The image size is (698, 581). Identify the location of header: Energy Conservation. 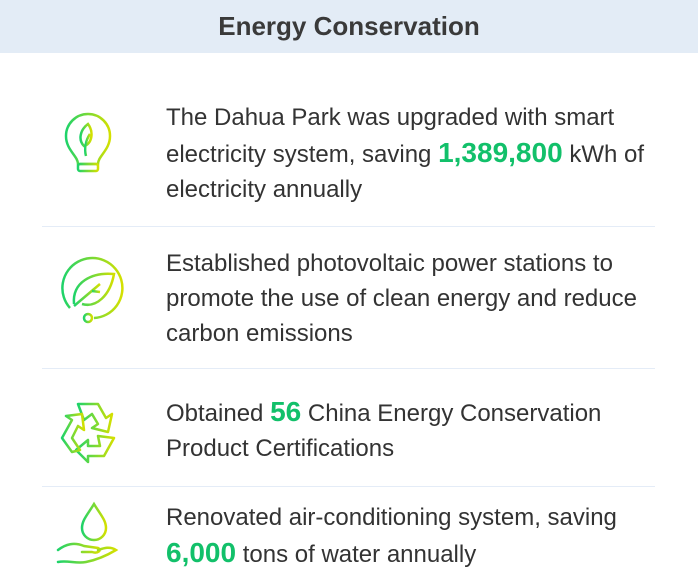
(349, 26).